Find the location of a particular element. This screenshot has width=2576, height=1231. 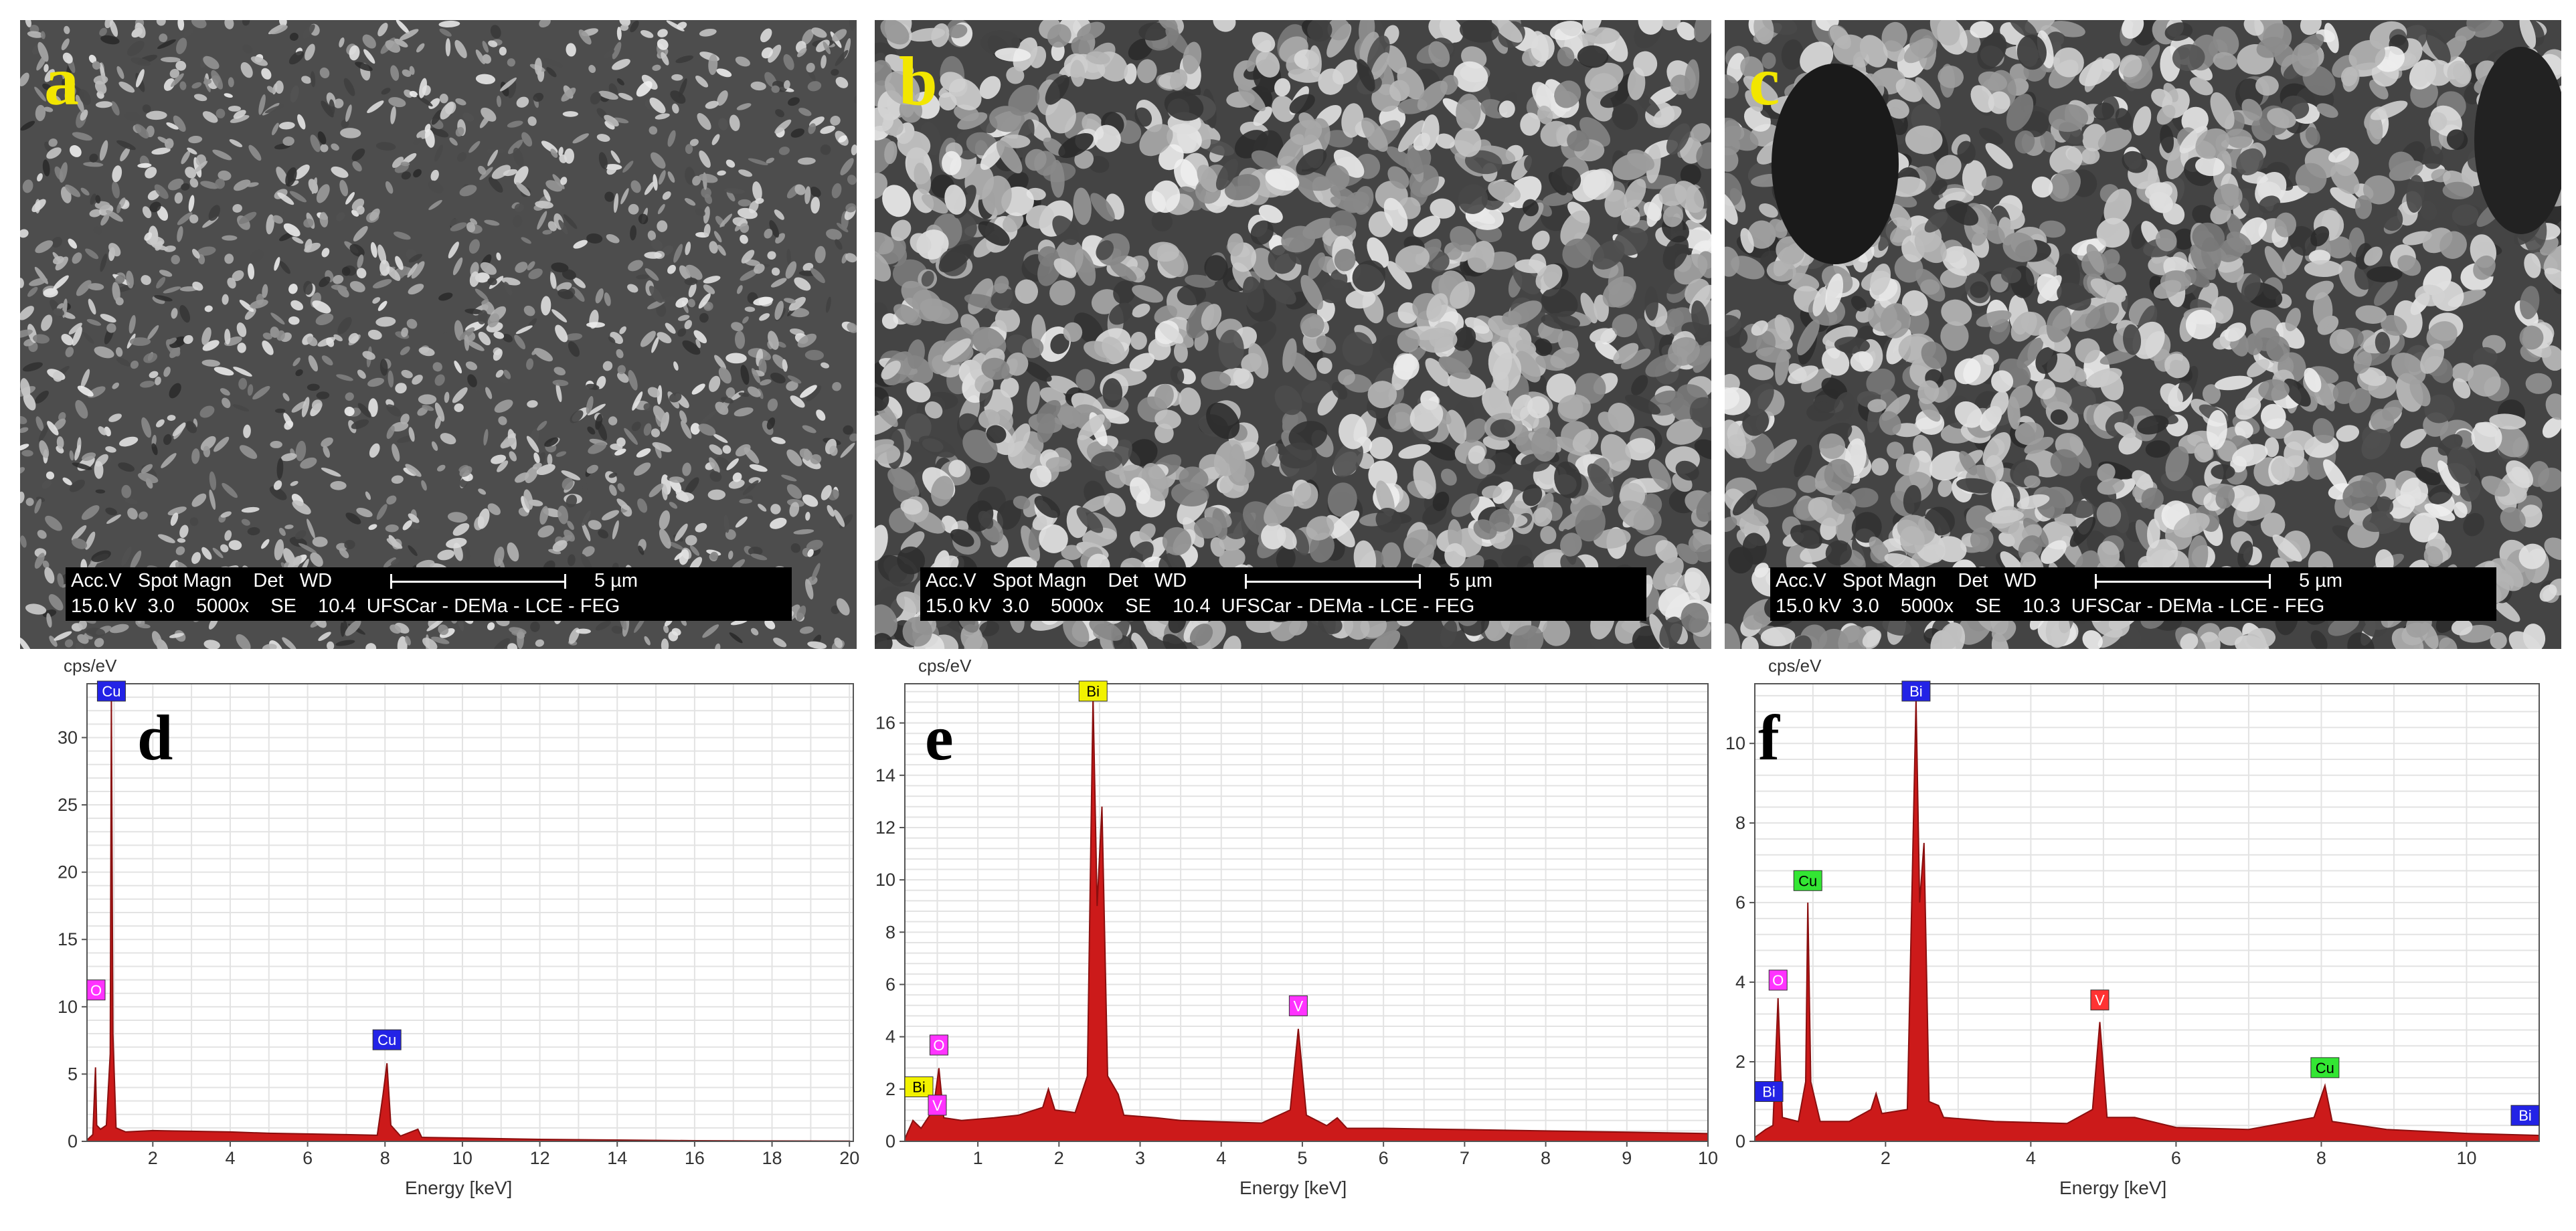

y-tick-label: 12 is located at coordinates (885, 828).